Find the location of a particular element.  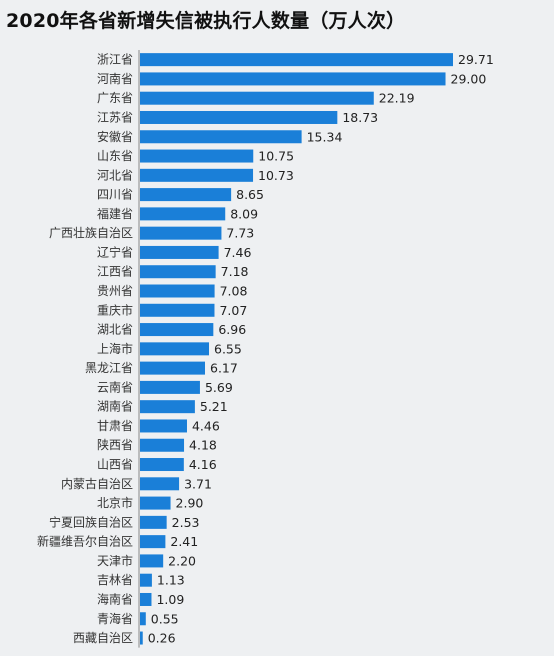

category-label: 天津市 is located at coordinates (115, 560).